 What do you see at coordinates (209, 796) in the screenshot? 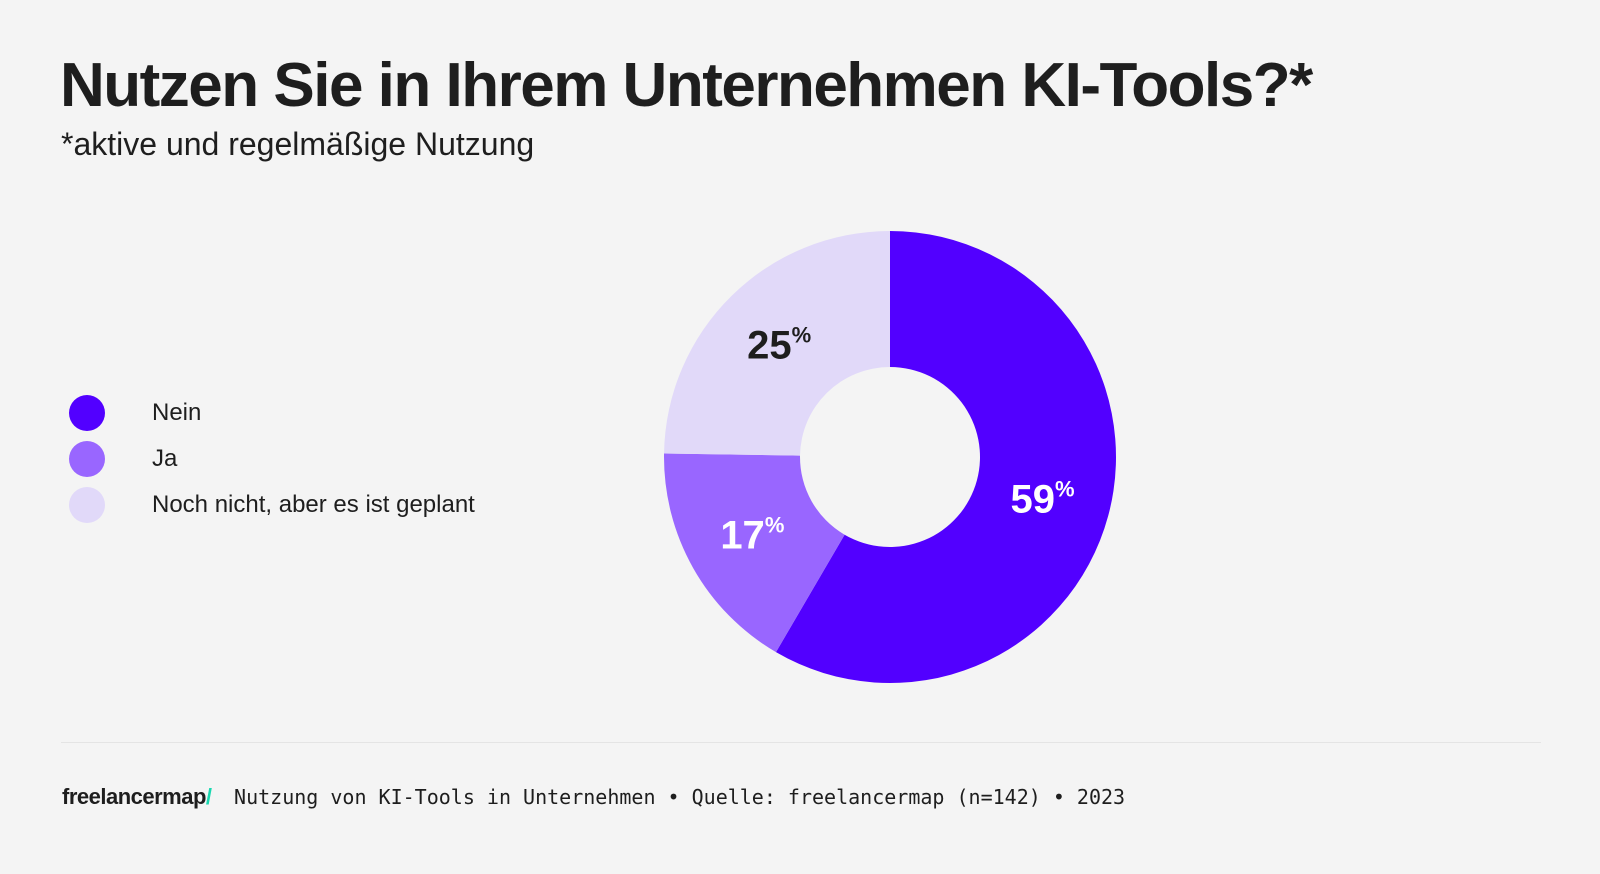
I see `logo-slash: /` at bounding box center [209, 796].